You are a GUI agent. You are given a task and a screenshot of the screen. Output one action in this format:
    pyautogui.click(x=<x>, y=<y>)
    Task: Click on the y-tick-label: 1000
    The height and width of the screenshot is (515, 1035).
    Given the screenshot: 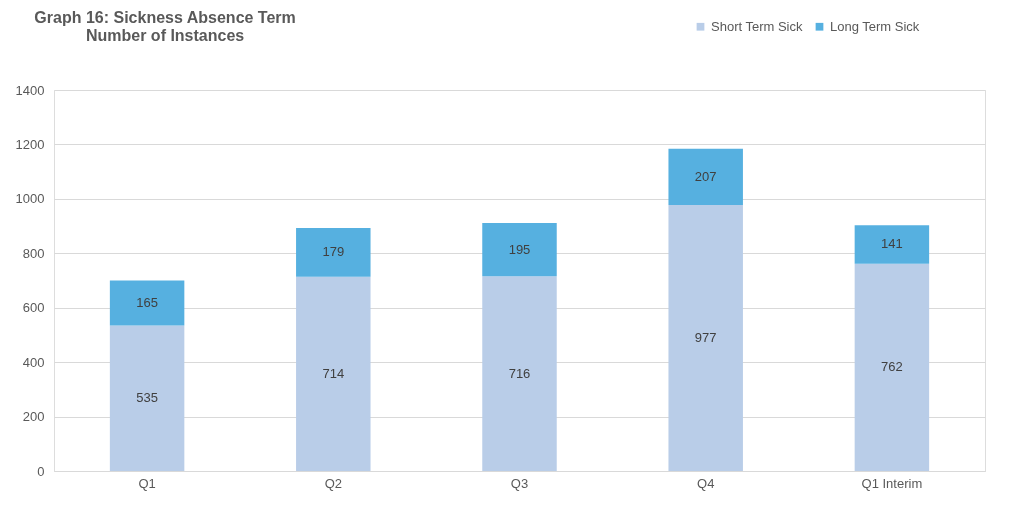 What is the action you would take?
    pyautogui.click(x=30, y=199)
    